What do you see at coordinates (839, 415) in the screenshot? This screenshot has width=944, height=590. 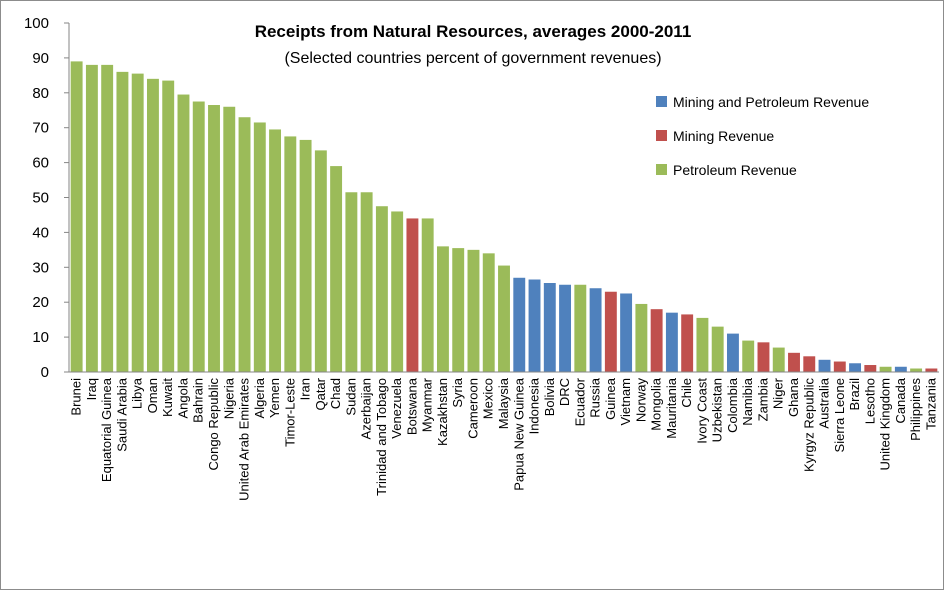 I see `x-tick-label: Sierra Leone` at bounding box center [839, 415].